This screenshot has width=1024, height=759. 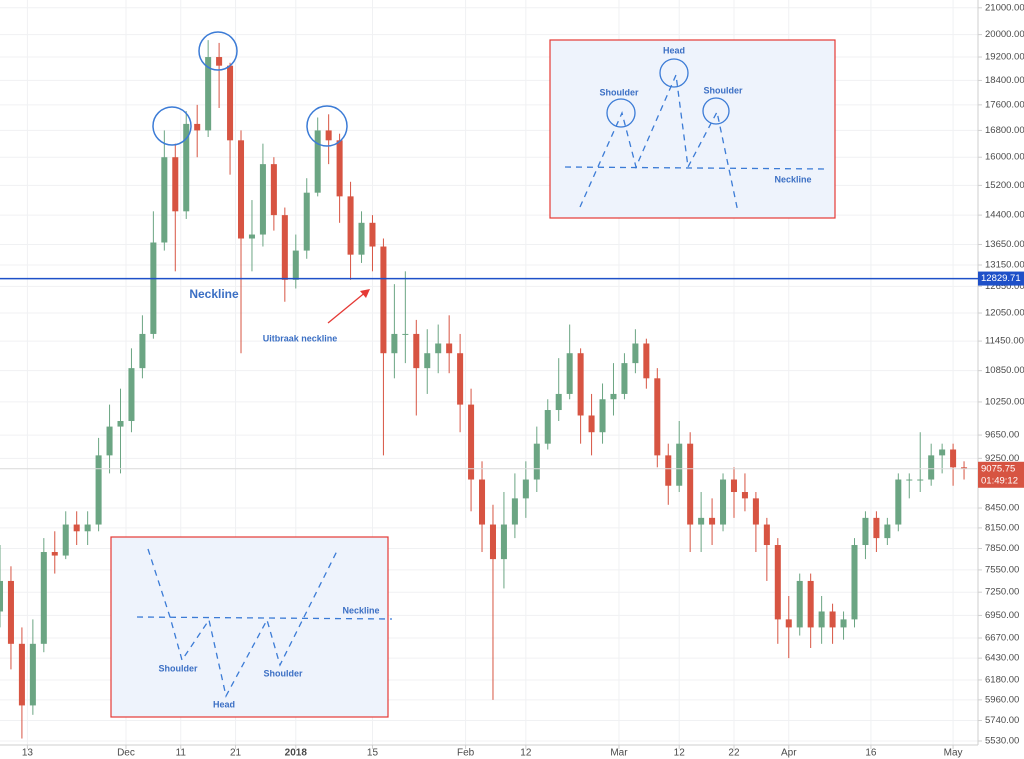 I want to click on inset-label: Neckline, so click(x=360, y=610).